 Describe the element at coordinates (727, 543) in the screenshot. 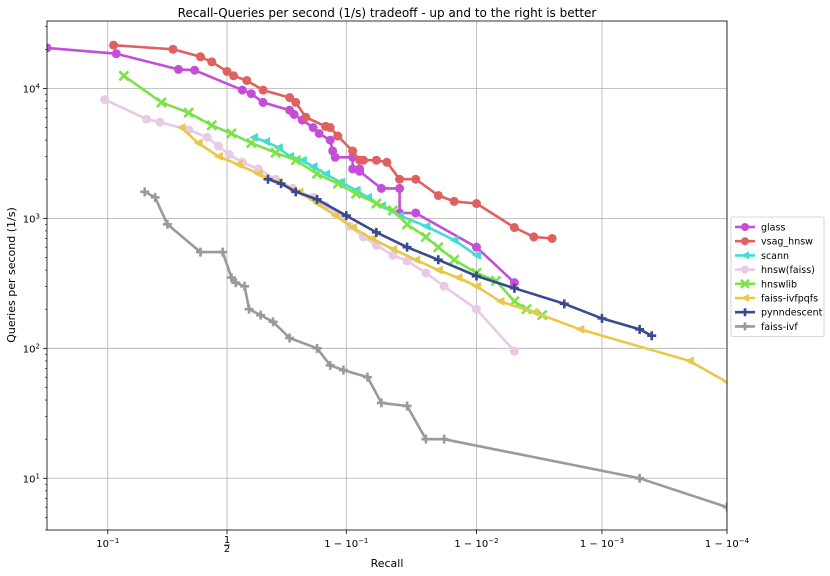

I see `x-tick-label: 1 − 10−4` at that location.